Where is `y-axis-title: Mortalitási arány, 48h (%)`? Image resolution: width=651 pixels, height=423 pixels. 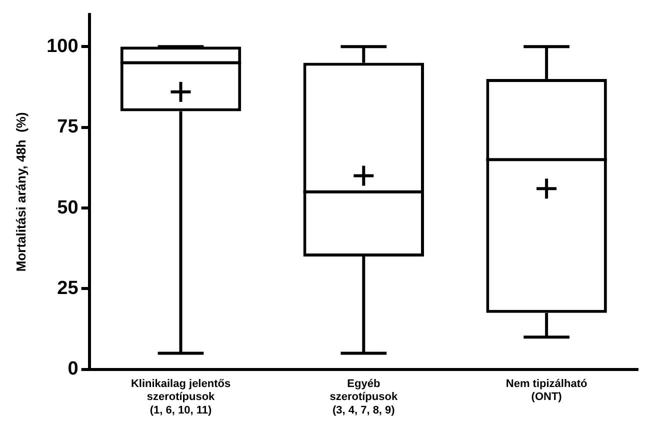
y-axis-title: Mortalitási arány, 48h (%) is located at coordinates (20, 192).